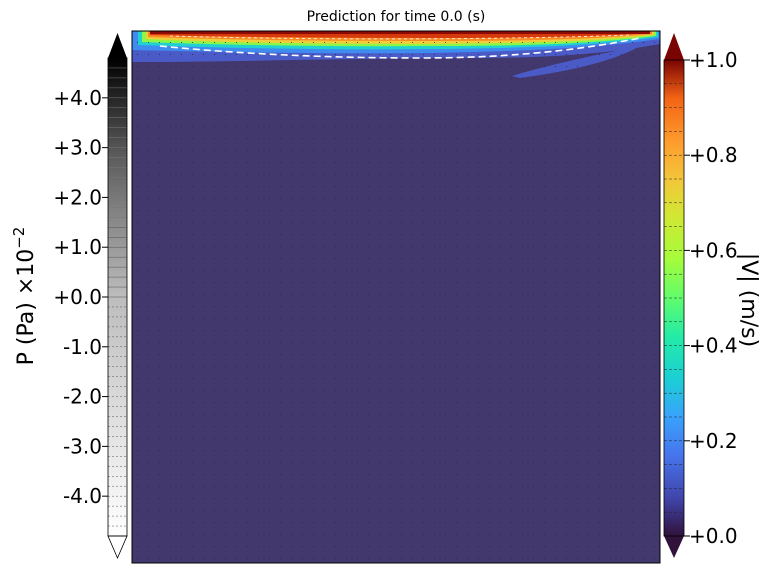  Describe the element at coordinates (748, 300) in the screenshot. I see `velocity-axis-label: |V| (m/s)` at that location.